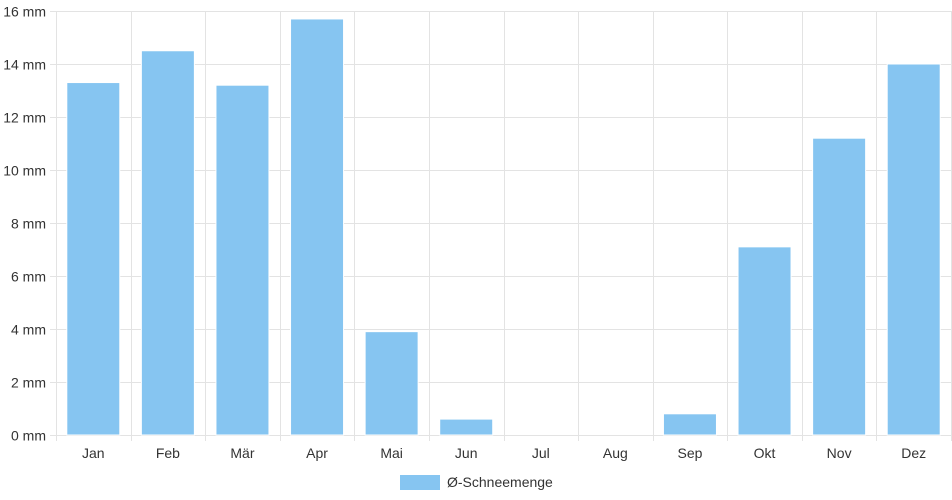 The width and height of the screenshot is (952, 500). Describe the element at coordinates (391, 453) in the screenshot. I see `x-tick-label: Mai` at that location.